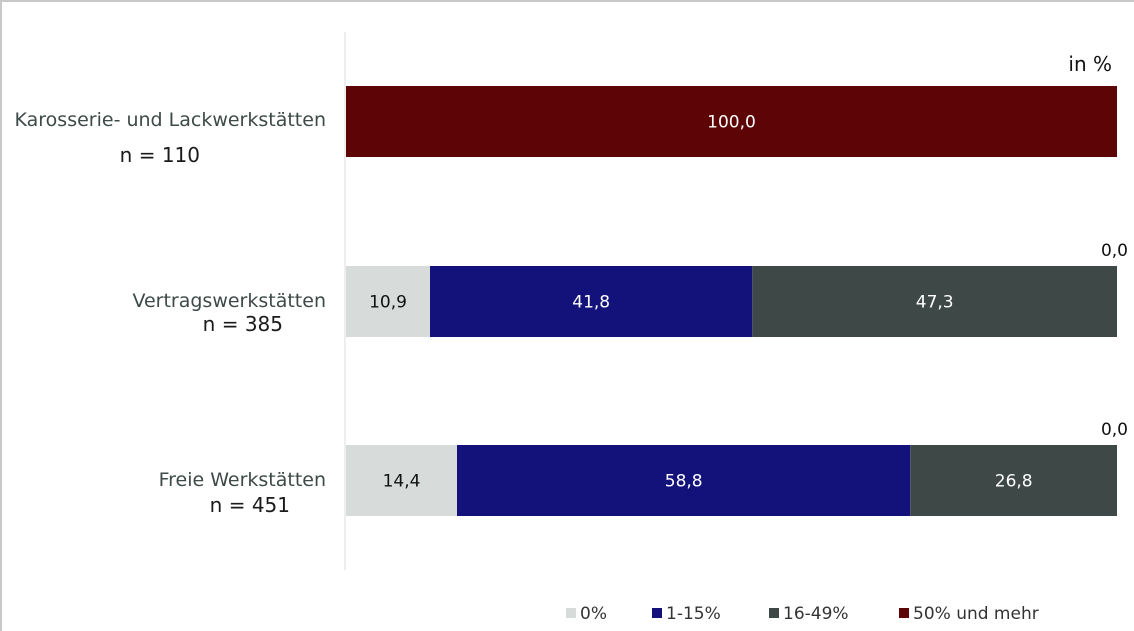  I want to click on legend-label: 0%, so click(593, 614).